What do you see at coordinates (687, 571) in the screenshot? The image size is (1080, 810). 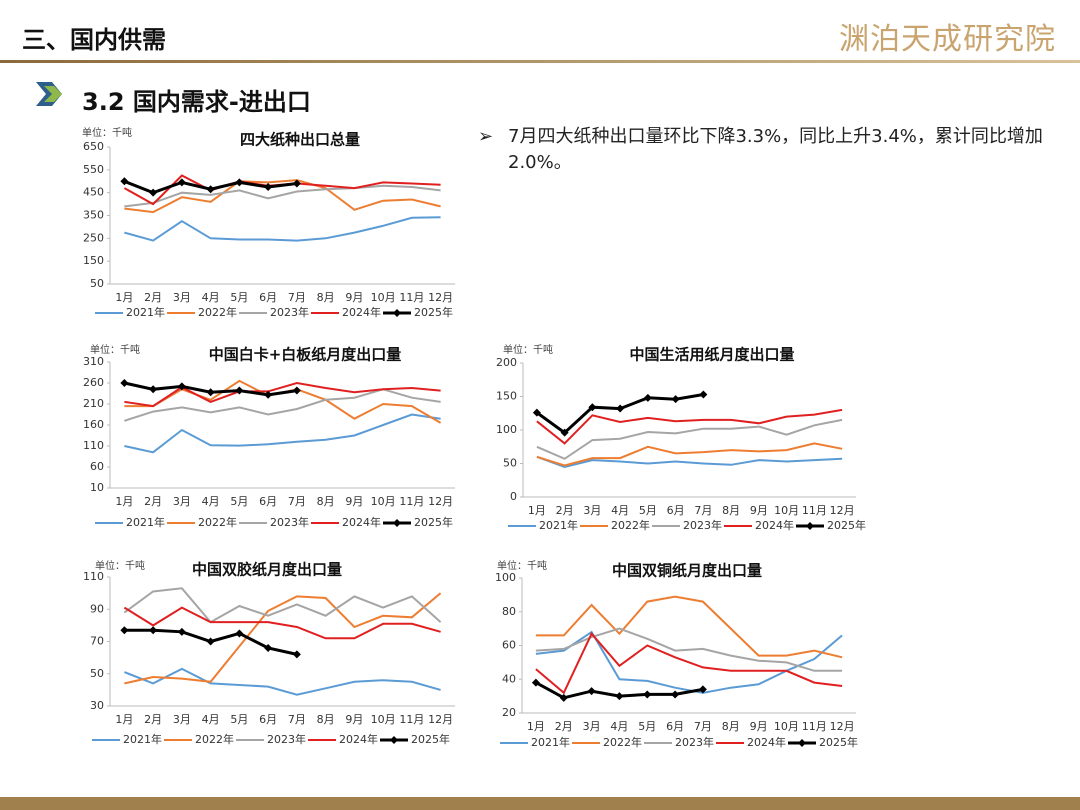 I see `chart-title: 中国双铜纸月度出口量` at bounding box center [687, 571].